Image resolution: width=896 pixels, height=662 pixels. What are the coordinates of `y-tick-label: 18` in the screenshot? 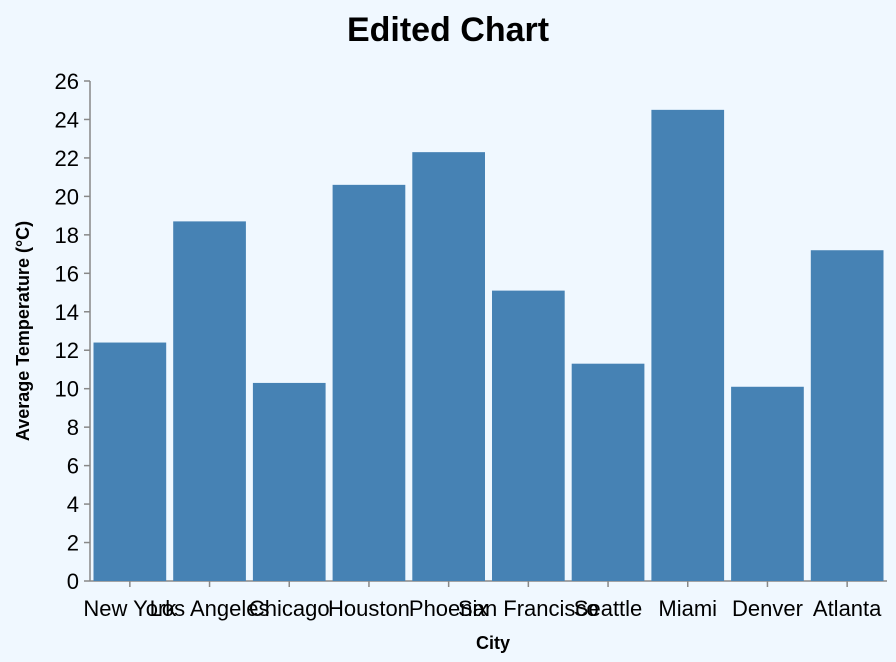 It's located at (67, 235).